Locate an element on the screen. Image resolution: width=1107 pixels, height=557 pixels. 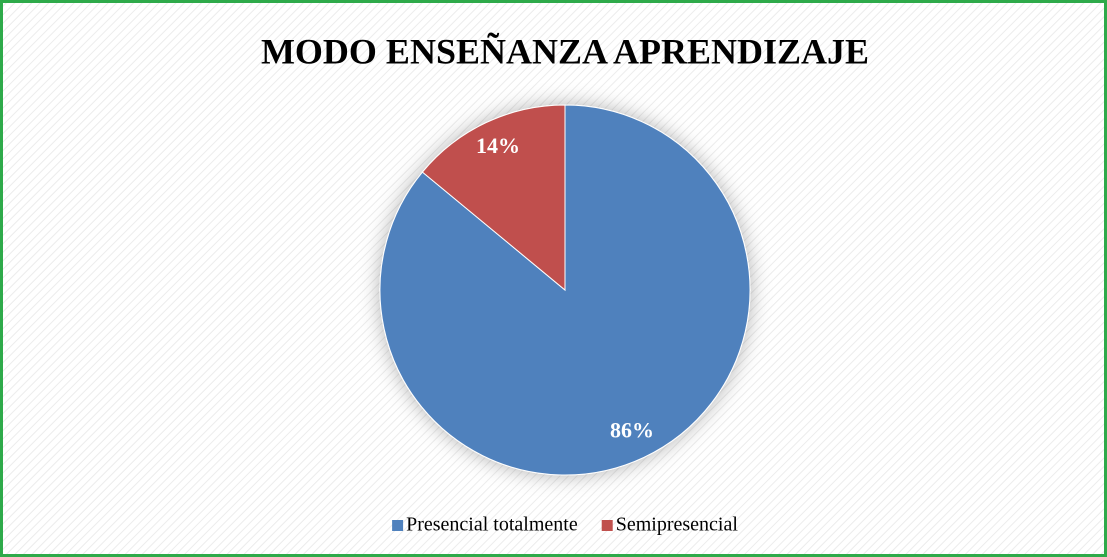
data-label: 14% is located at coordinates (498, 145).